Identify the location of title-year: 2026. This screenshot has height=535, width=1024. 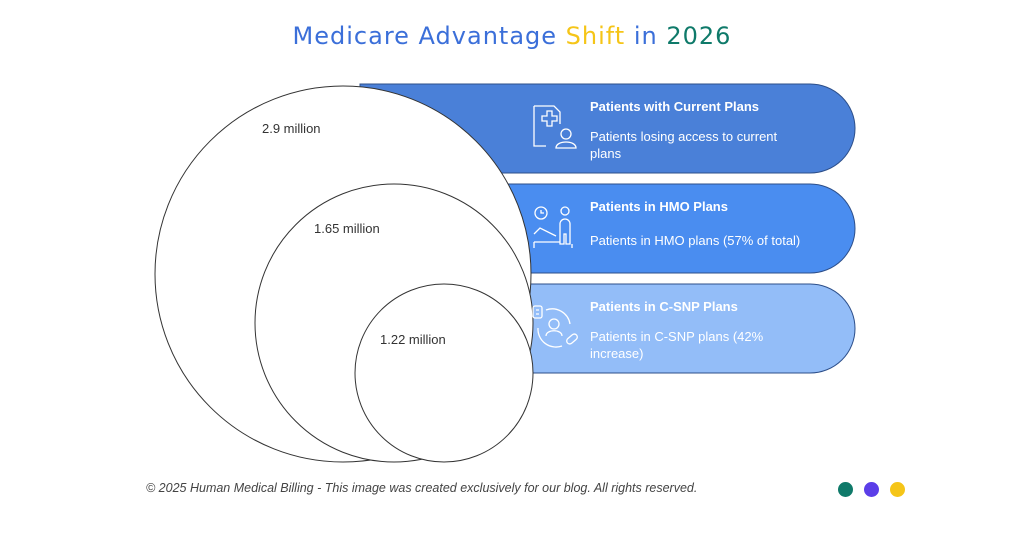
(699, 36).